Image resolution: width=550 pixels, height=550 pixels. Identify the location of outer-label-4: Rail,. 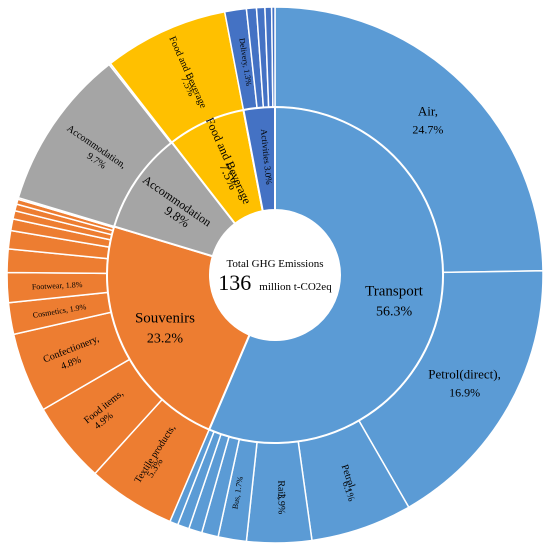
(280, 489).